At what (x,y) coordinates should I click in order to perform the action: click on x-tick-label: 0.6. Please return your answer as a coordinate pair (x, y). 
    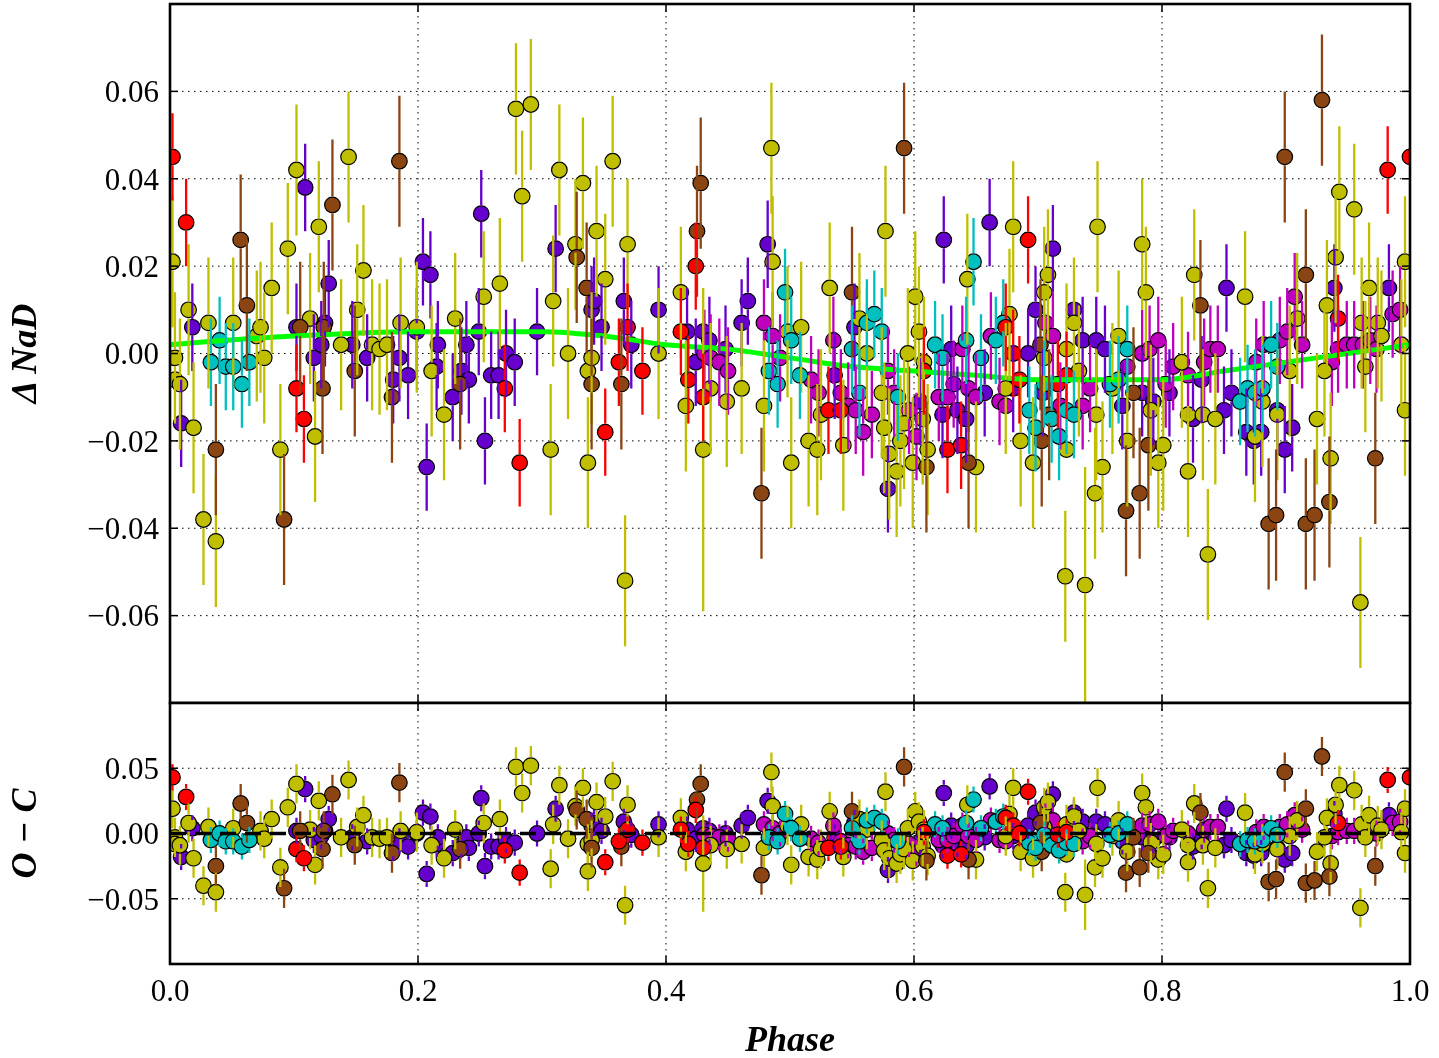
    Looking at the image, I should click on (914, 990).